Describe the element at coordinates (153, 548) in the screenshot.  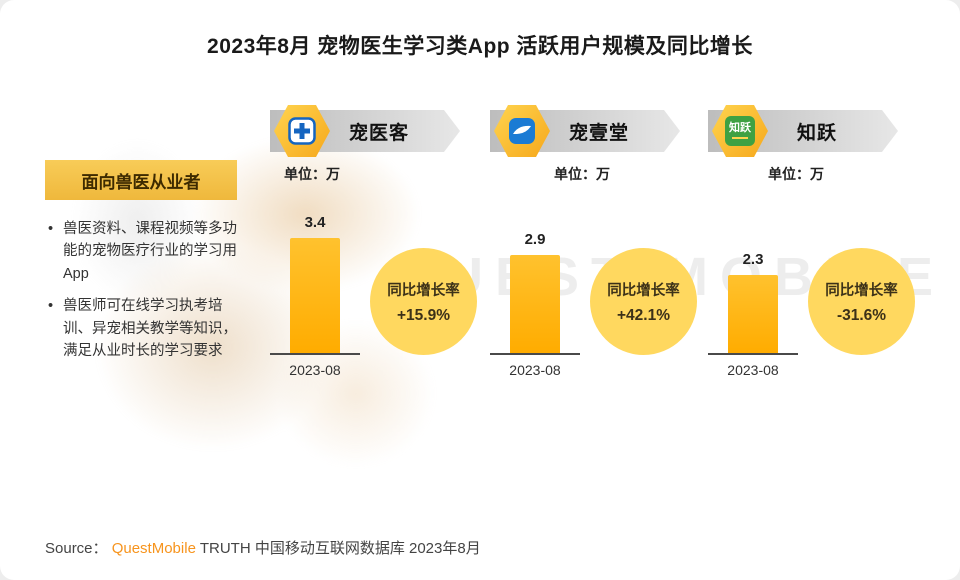
I see `source-brand: QuestMobile` at that location.